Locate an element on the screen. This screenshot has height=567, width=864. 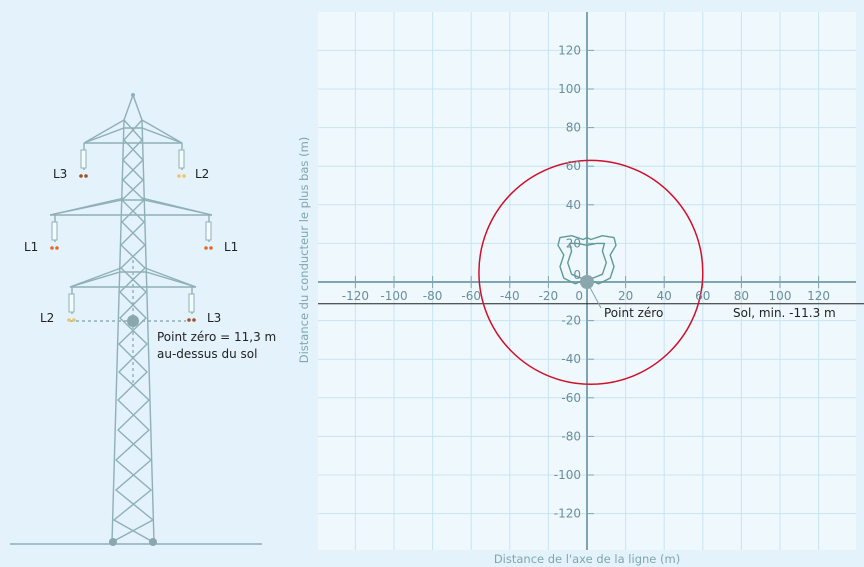
phase-label-top-left: L3 is located at coordinates (60, 174).